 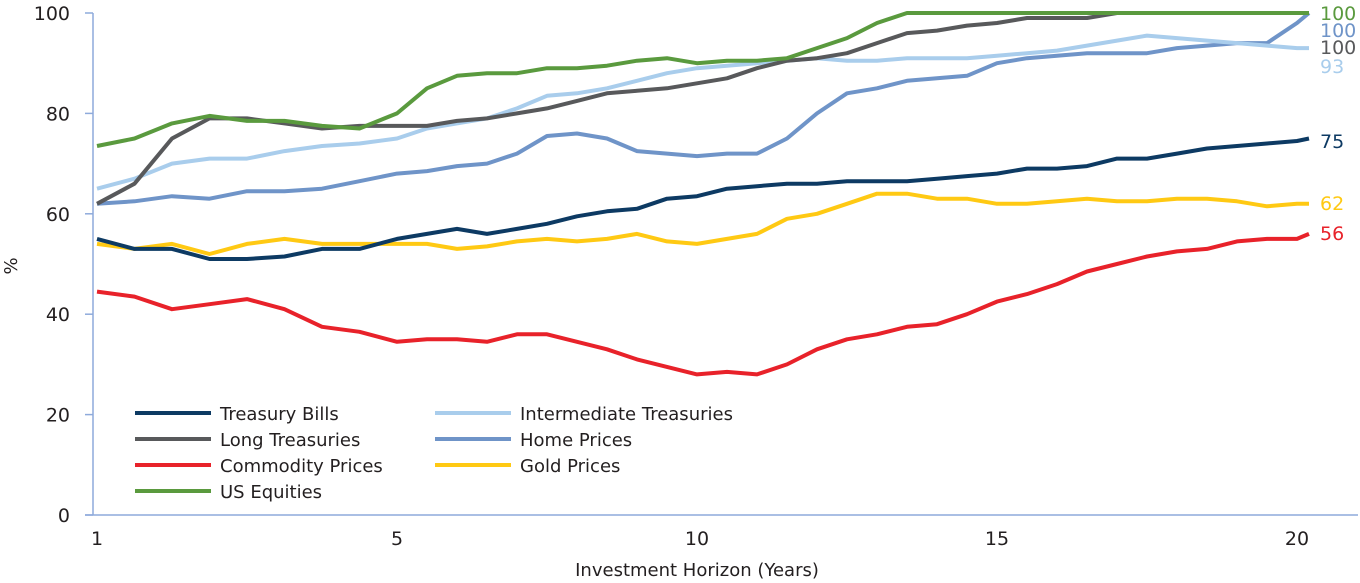 What do you see at coordinates (702, 223) in the screenshot?
I see `series-line-gold-prices` at bounding box center [702, 223].